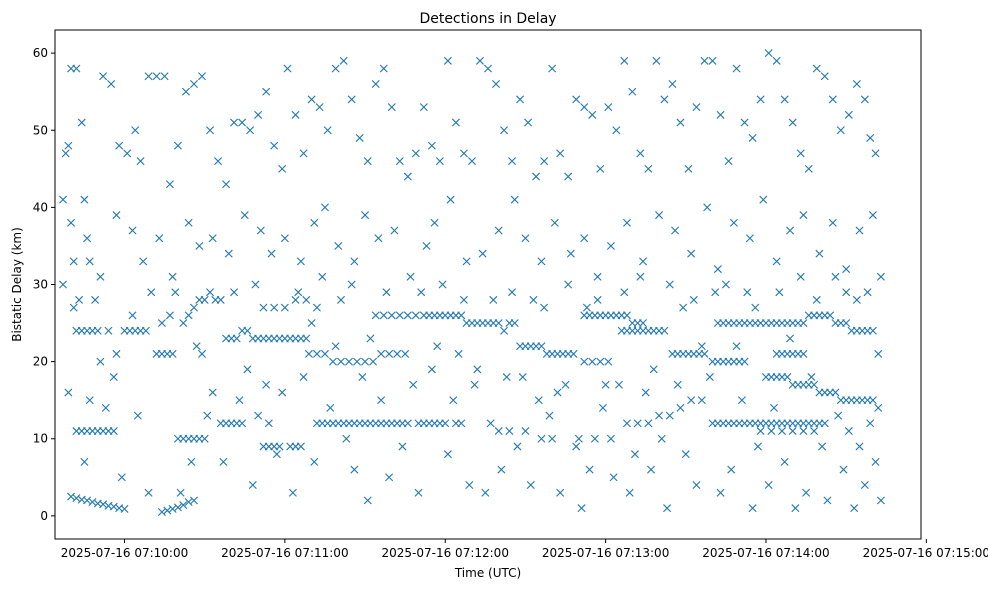 The width and height of the screenshot is (988, 590). I want to click on y-tick-label: 30, so click(40, 285).